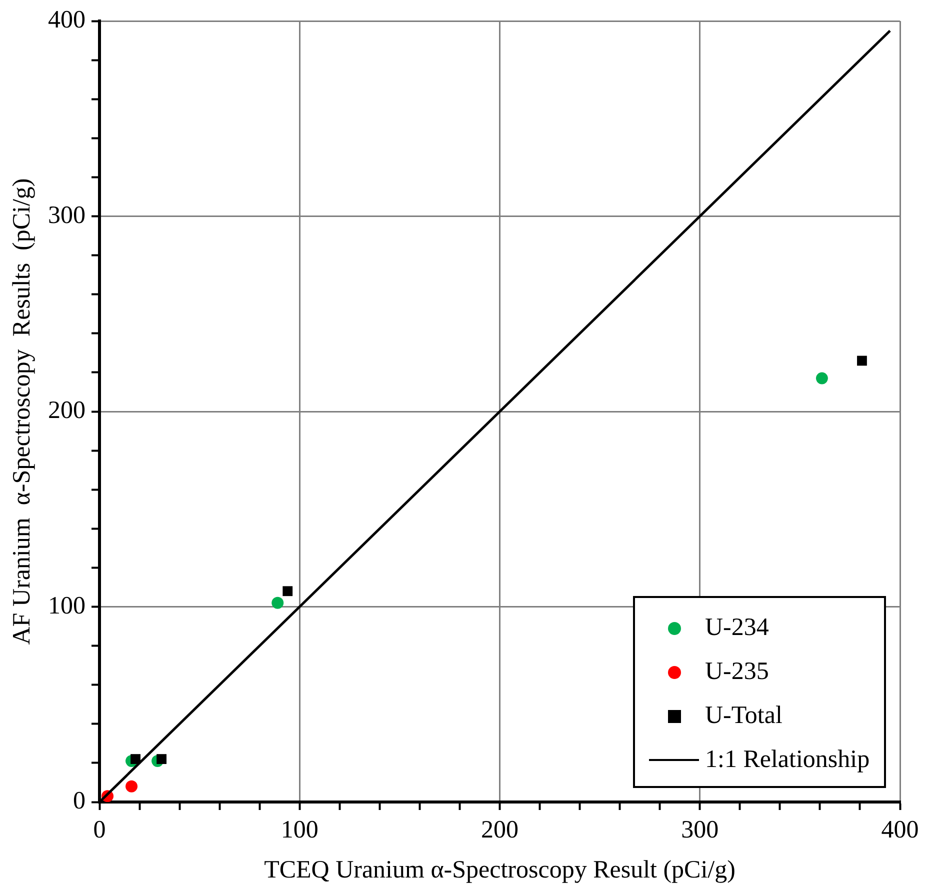 This screenshot has width=935, height=892. Describe the element at coordinates (99, 830) in the screenshot. I see `x-tick-label: 0` at that location.